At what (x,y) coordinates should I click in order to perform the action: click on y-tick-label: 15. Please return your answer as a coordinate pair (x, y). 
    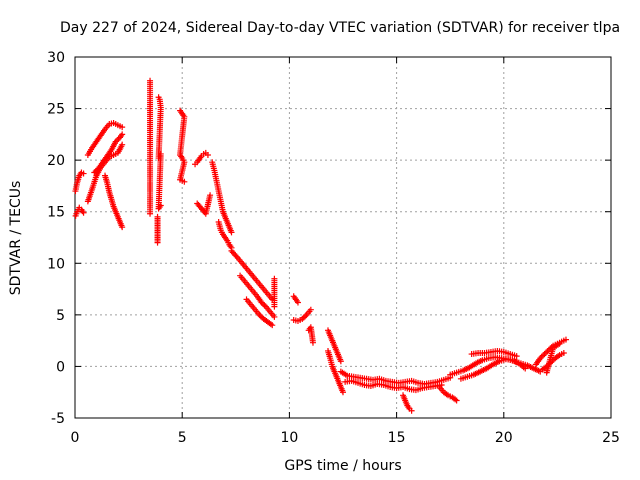
    Looking at the image, I should click on (56, 213).